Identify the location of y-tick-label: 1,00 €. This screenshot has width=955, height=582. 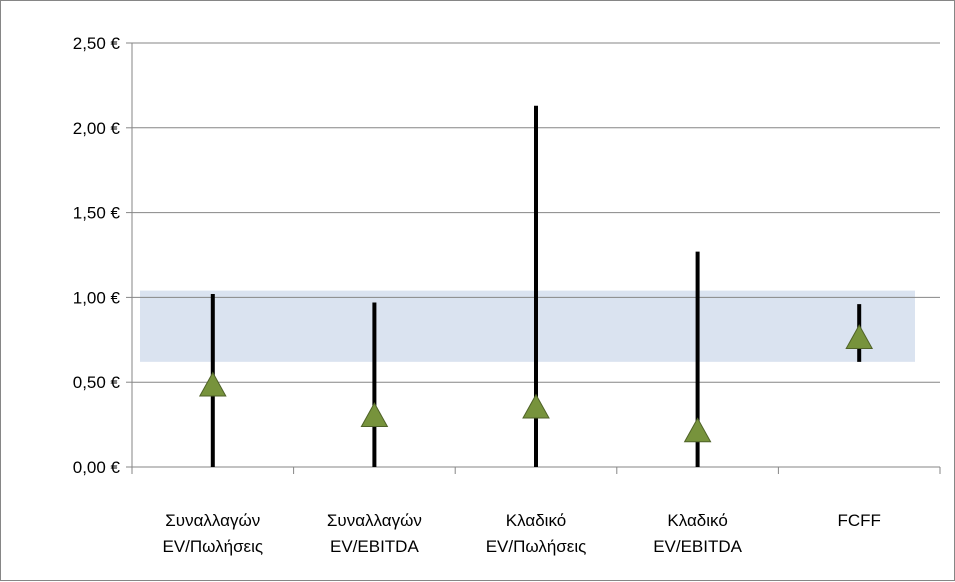
(97, 297).